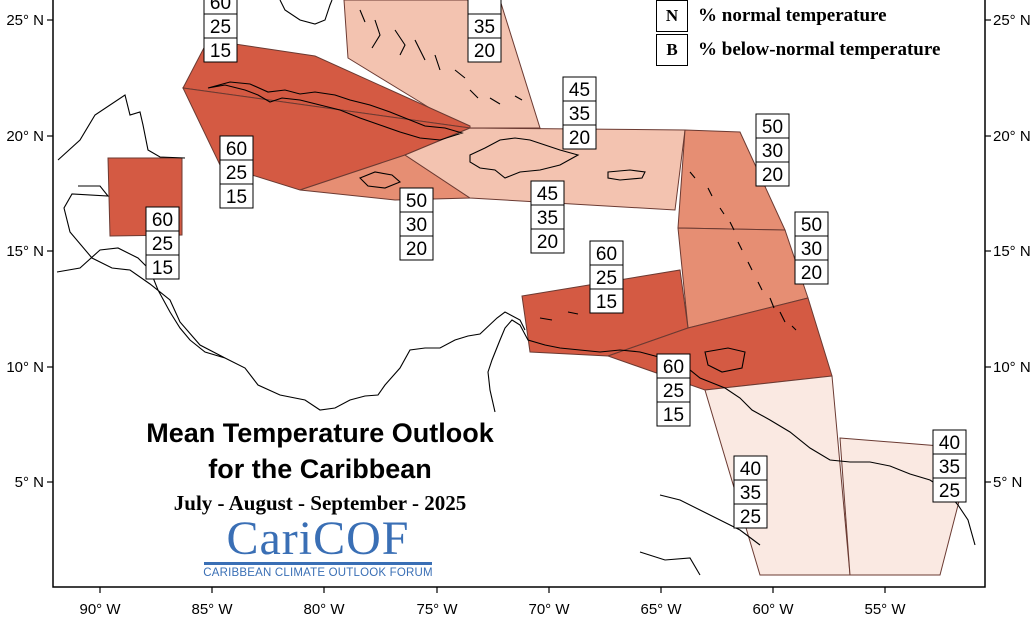 The height and width of the screenshot is (630, 1036). Describe the element at coordinates (798, 50) in the screenshot. I see `legend-item-below-normal: B % below-normal temperature` at that location.